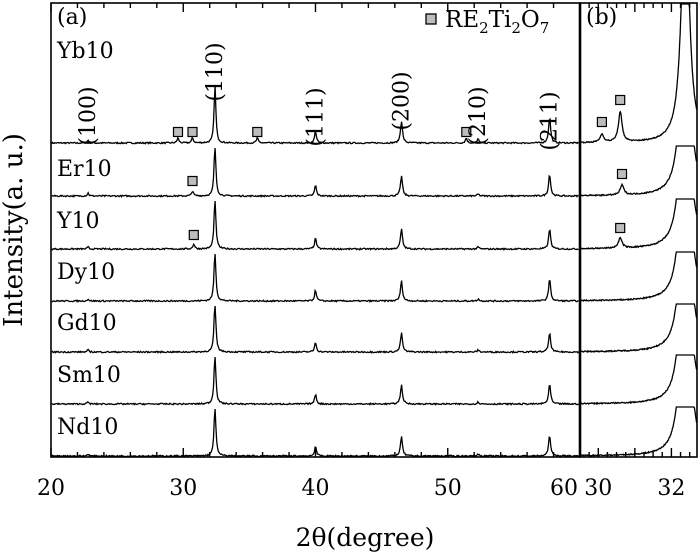 The height and width of the screenshot is (556, 700). I want to click on sample-label-dy10: Dy10, so click(86, 272).